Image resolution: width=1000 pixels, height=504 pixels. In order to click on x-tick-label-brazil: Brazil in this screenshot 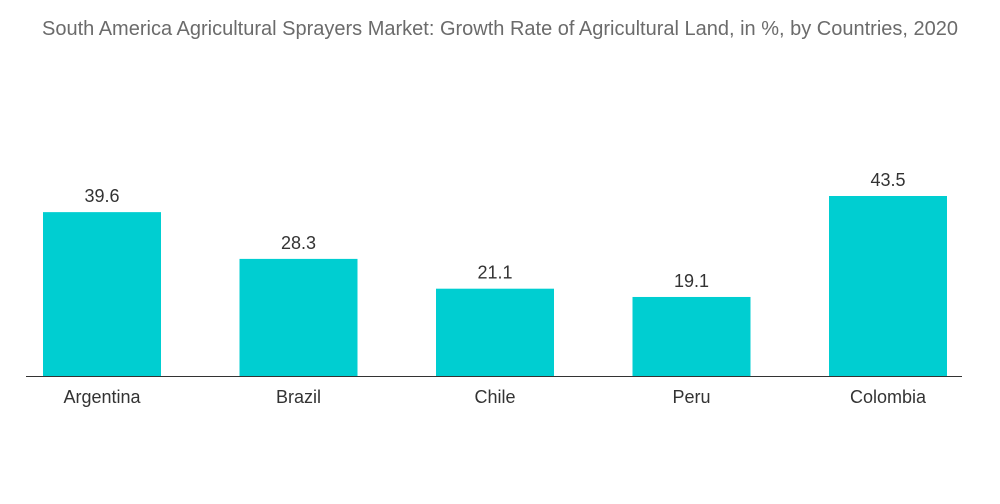, I will do `click(298, 397)`.